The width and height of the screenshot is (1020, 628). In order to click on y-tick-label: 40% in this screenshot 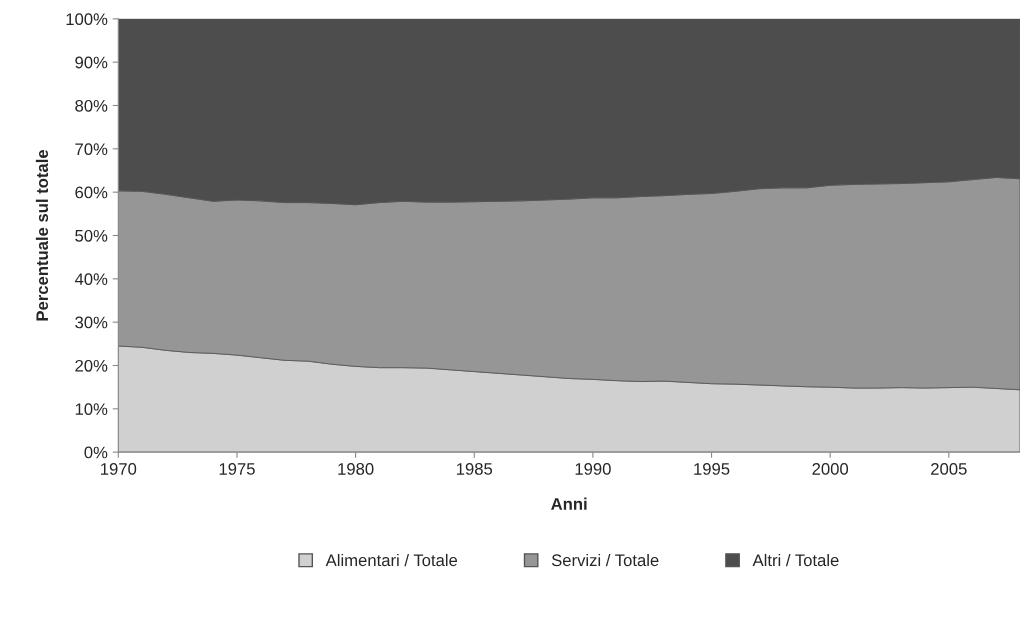, I will do `click(91, 279)`.